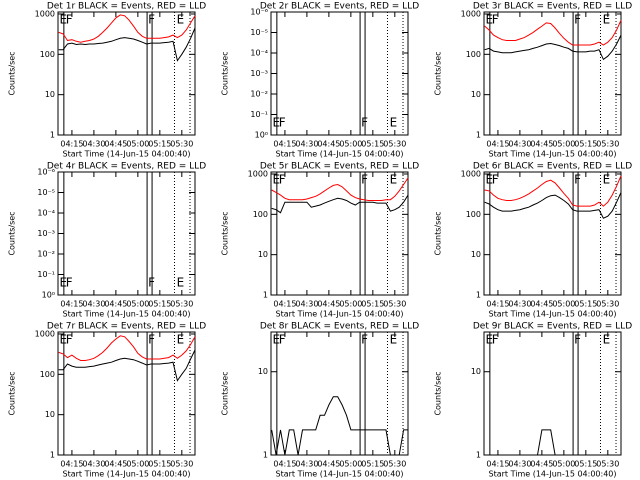 This screenshot has width=640, height=480. I want to click on chart-title: Det 4r BLACK = Events, RED = LLD, so click(126, 167).